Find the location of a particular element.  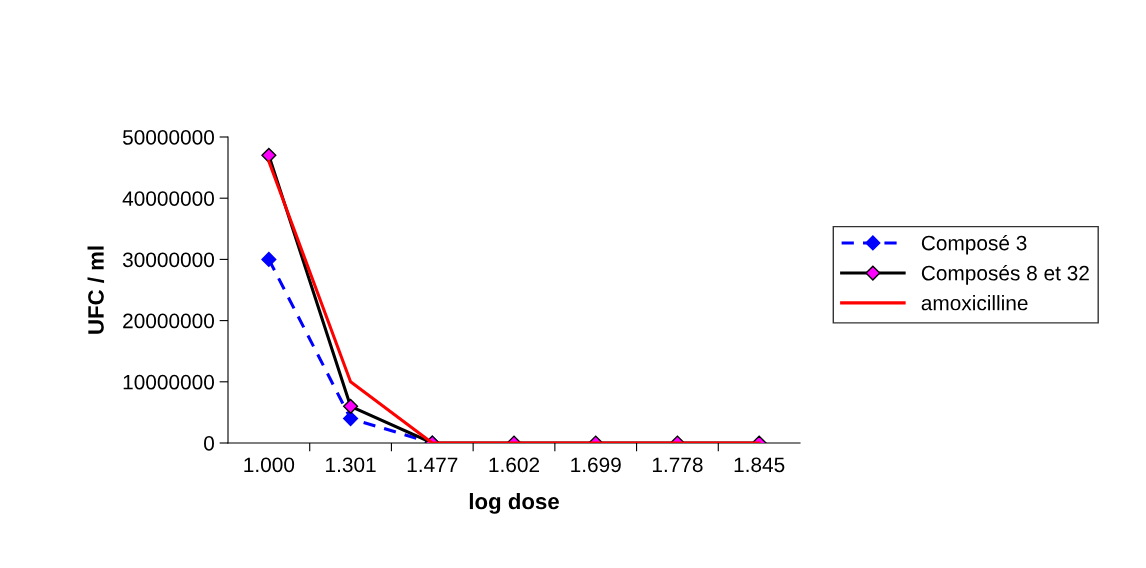

y-tick-label: 10000000 is located at coordinates (168, 382).